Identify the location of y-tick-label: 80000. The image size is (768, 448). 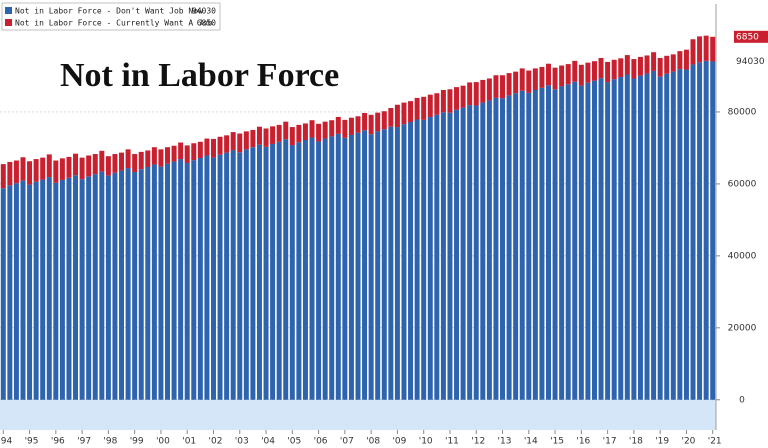
(742, 112).